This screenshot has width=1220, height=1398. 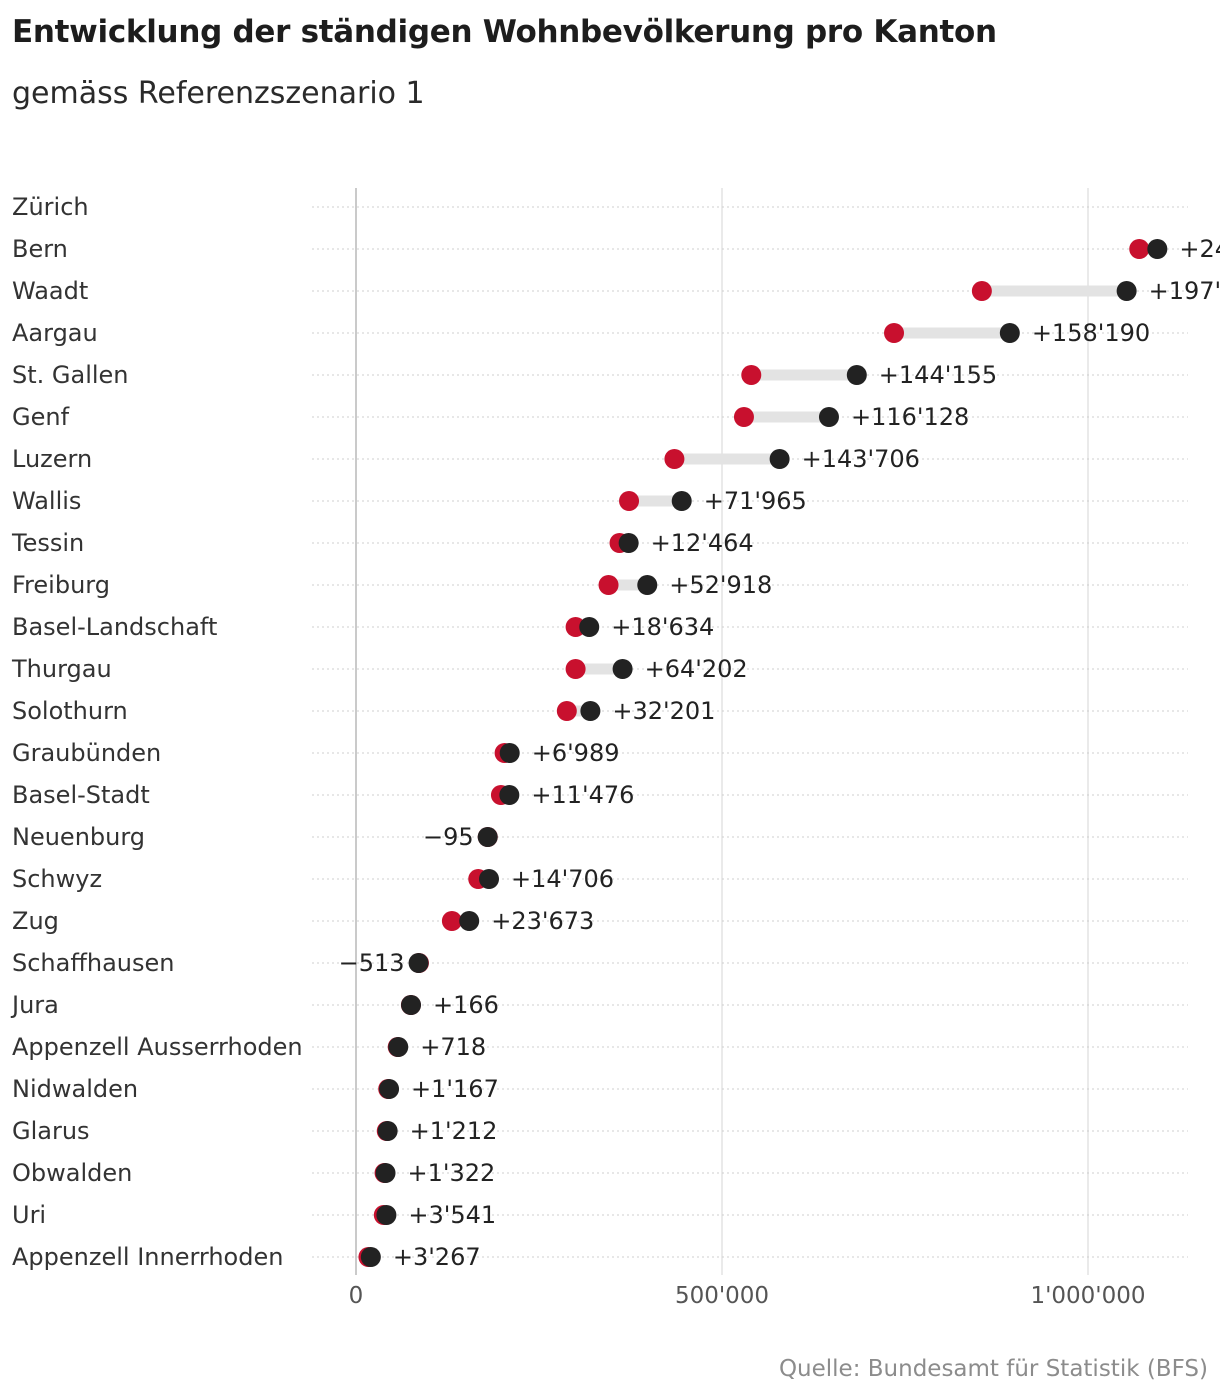 What do you see at coordinates (75, 1089) in the screenshot?
I see `canton-label: Nidwalden` at bounding box center [75, 1089].